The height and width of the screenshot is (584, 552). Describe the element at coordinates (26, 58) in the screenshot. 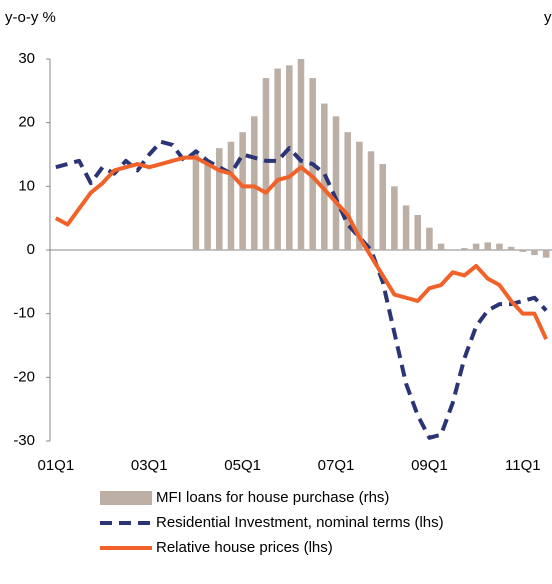

I see `y-tick-label: 30` at that location.